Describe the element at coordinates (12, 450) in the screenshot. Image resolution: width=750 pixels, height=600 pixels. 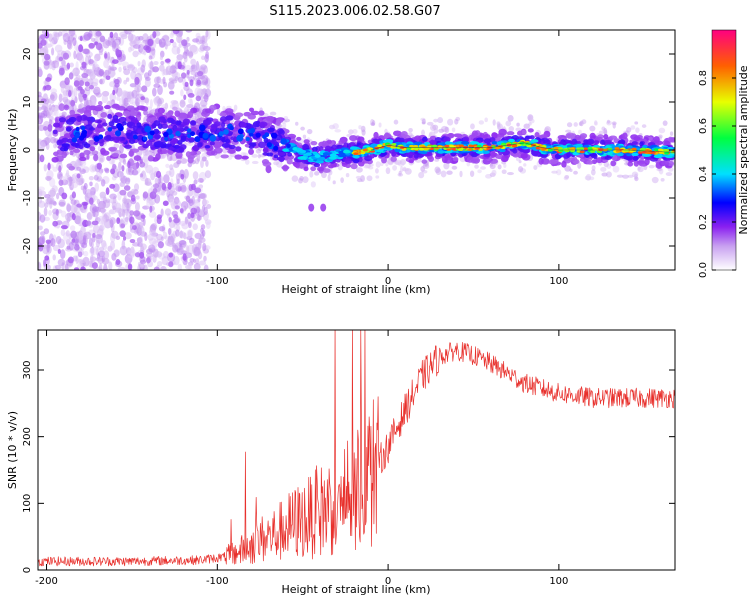
I see `snr-y-axis-label: SNR (10 * v/v)` at that location.